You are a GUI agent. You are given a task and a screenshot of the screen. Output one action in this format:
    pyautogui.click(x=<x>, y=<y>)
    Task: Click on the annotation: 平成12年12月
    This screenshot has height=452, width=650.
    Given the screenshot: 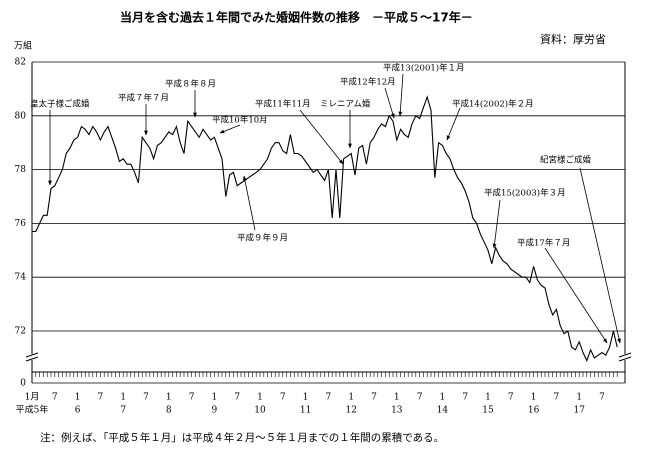 What is the action you would take?
    pyautogui.click(x=368, y=82)
    